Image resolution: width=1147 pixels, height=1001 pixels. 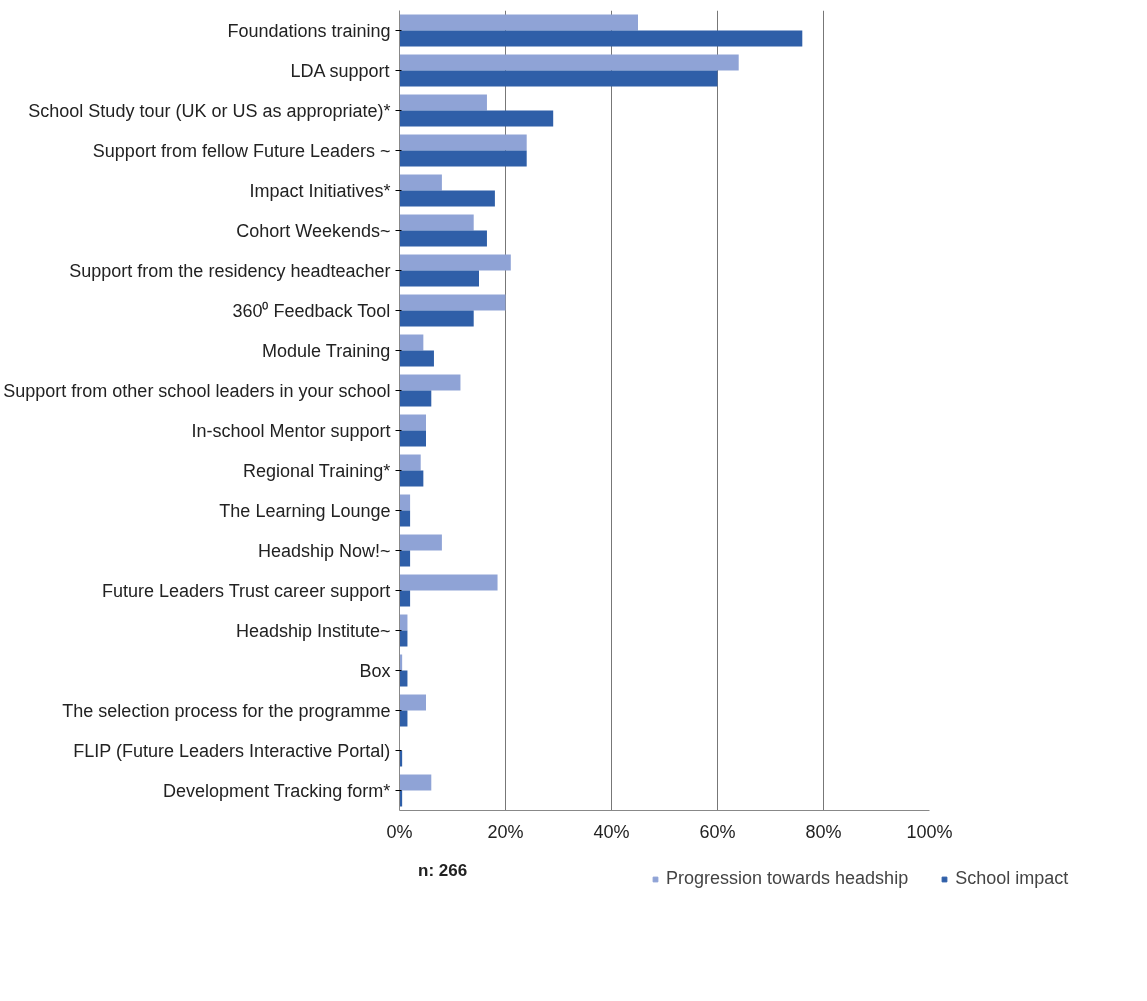 I want to click on x-tick-label: 60%, so click(x=717, y=831).